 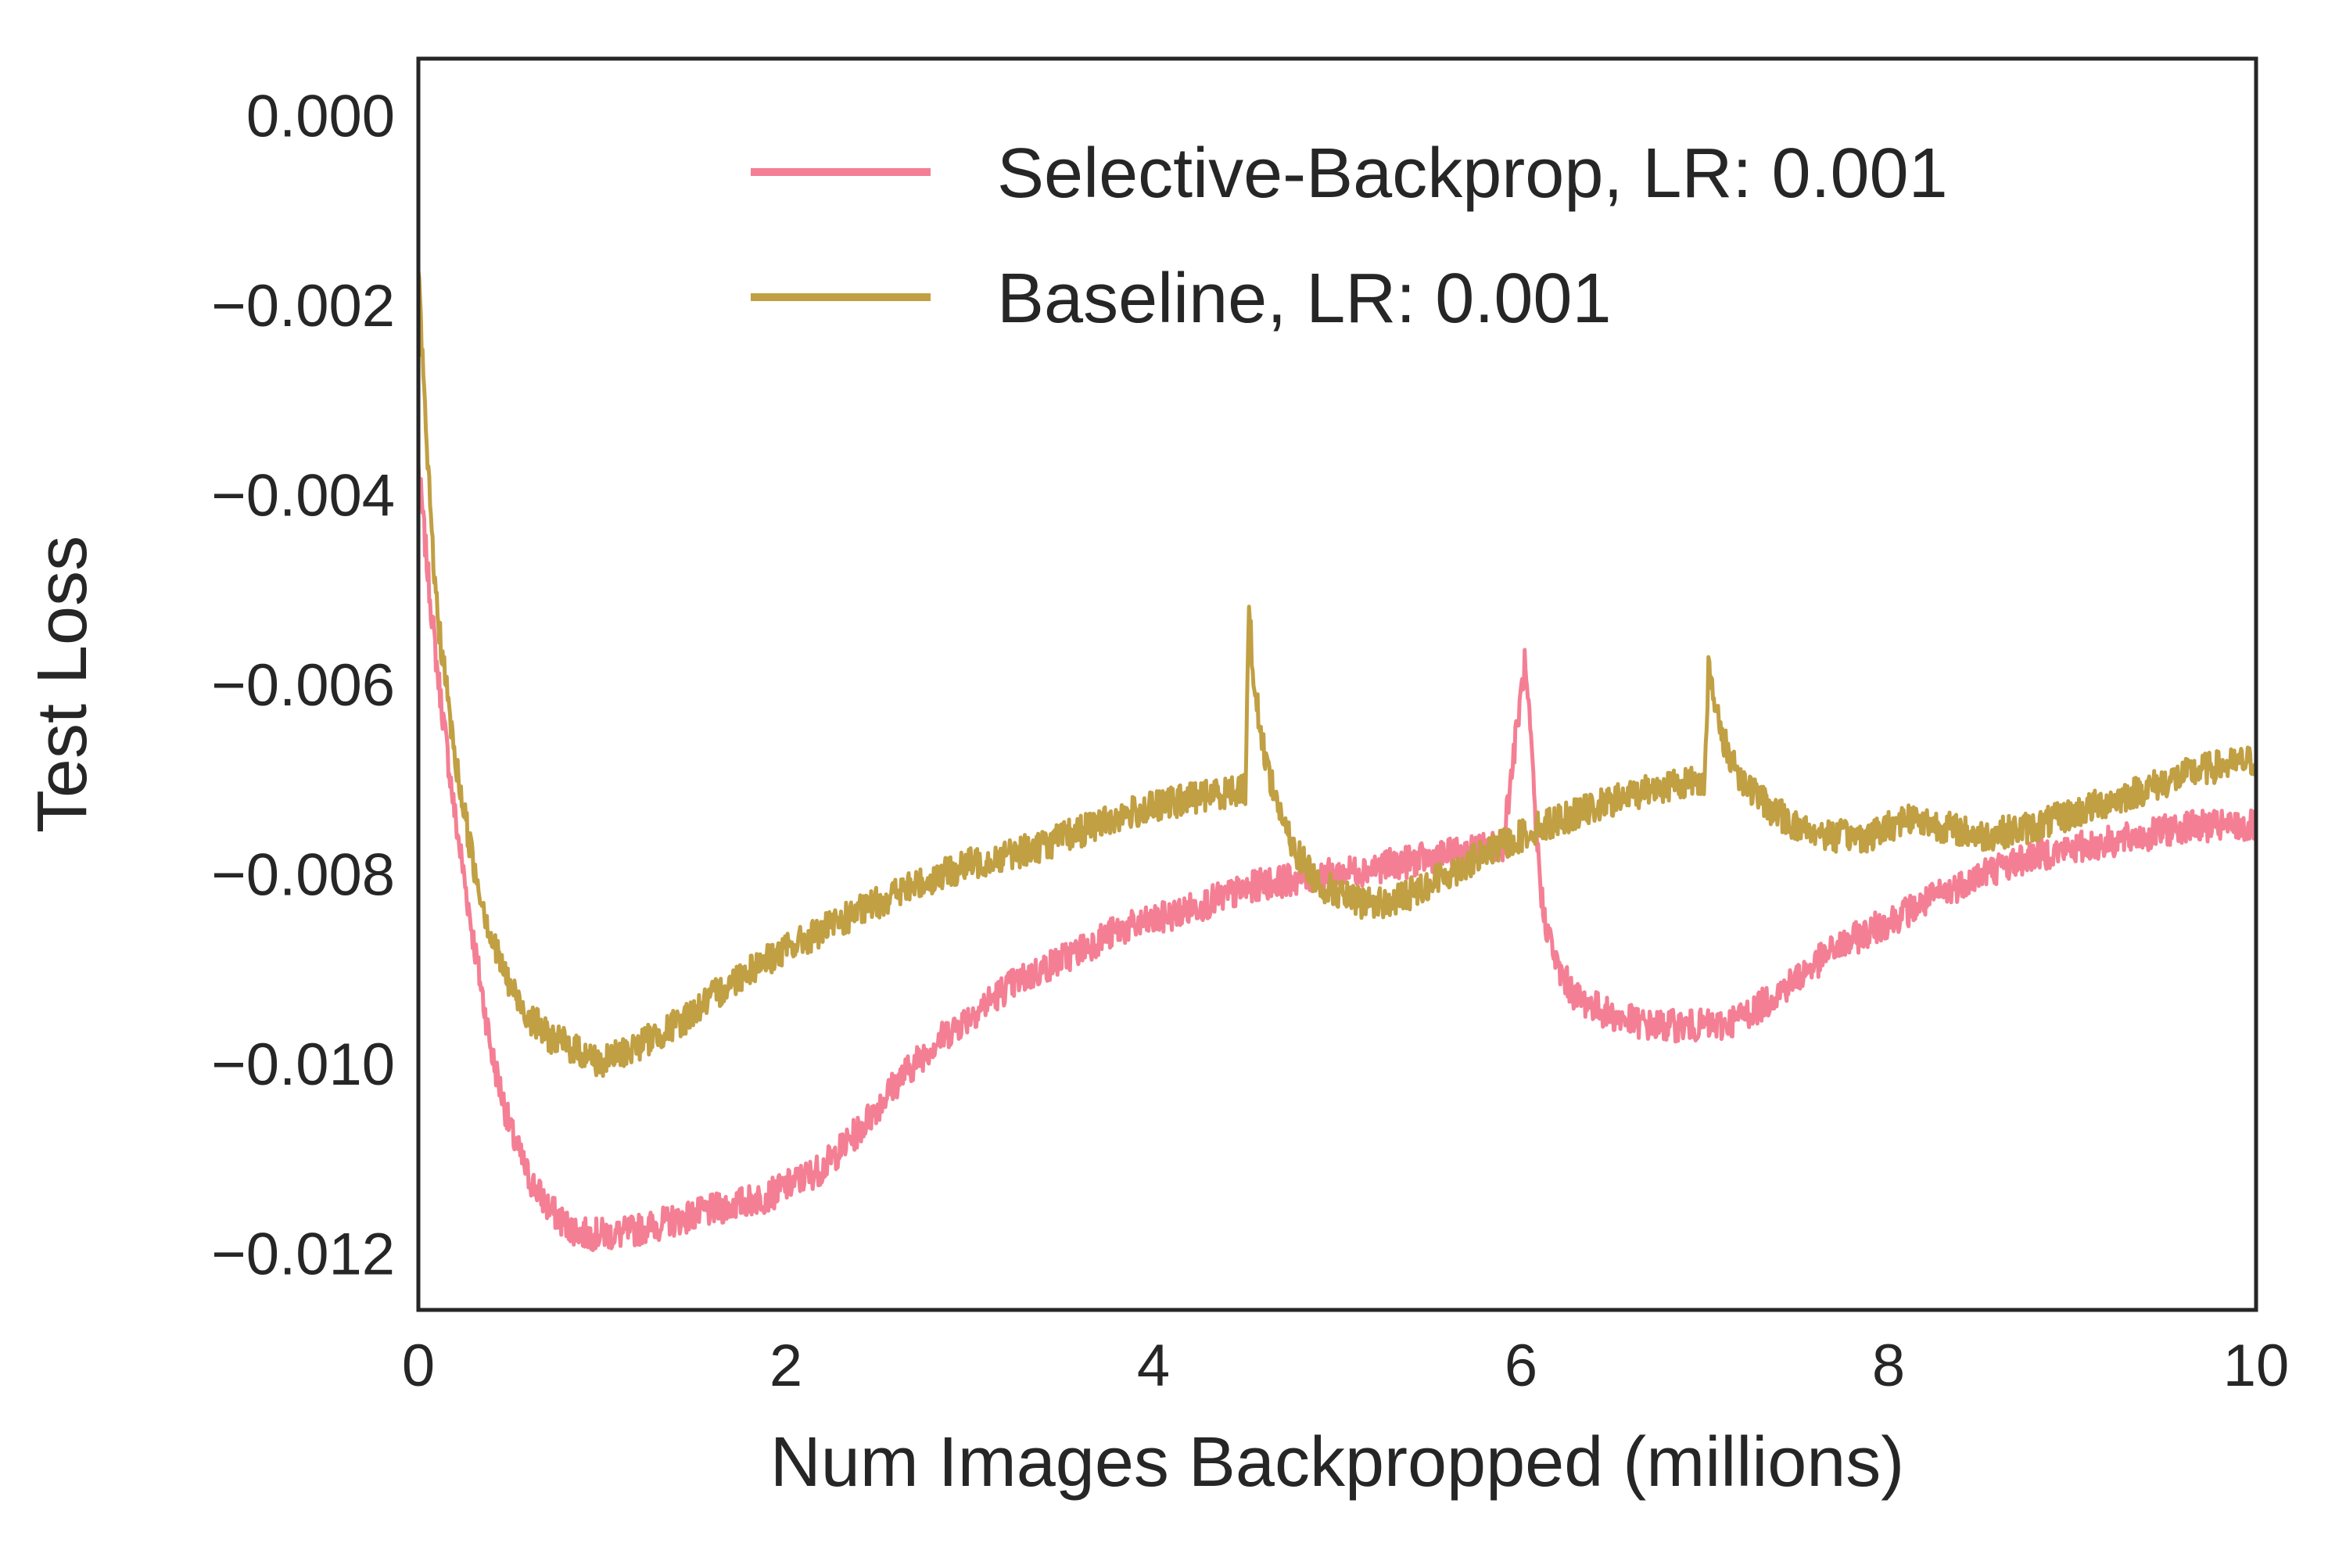 What do you see at coordinates (1337, 1462) in the screenshot?
I see `x-axis-label: Num Images Backpropped (millions)` at bounding box center [1337, 1462].